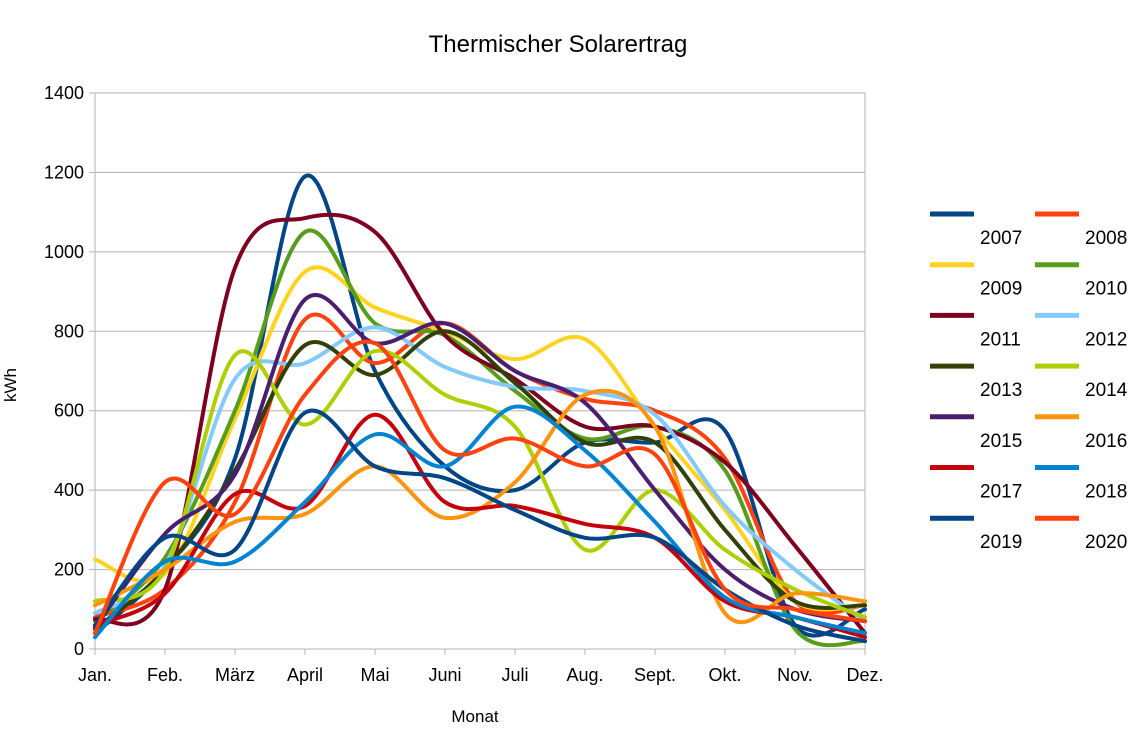 The height and width of the screenshot is (749, 1147). I want to click on legend-label-2016: 2016, so click(1106, 441).